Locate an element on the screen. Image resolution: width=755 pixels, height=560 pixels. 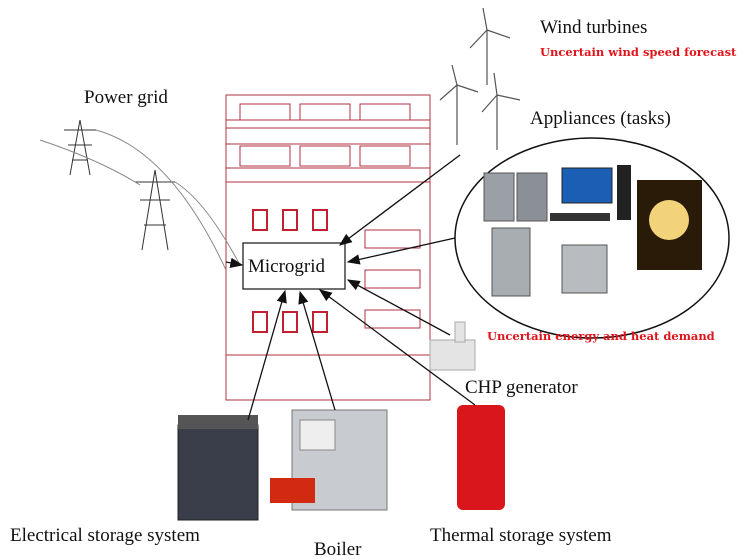
label: Thermal storage system is located at coordinates (521, 535).